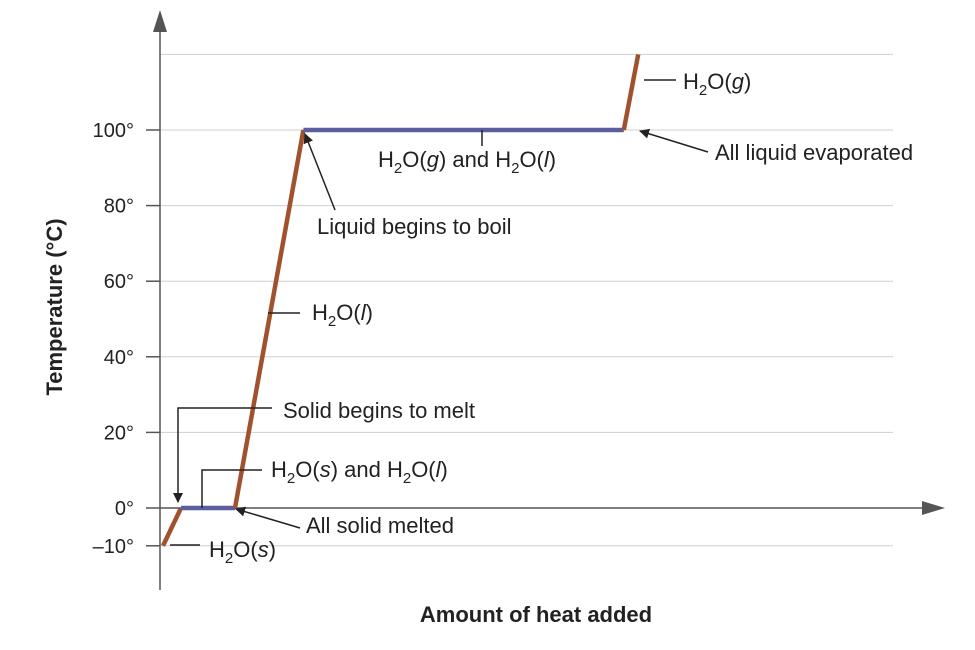 This screenshot has width=975, height=650. Describe the element at coordinates (231, 488) in the screenshot. I see `leader-solid-liquid` at that location.